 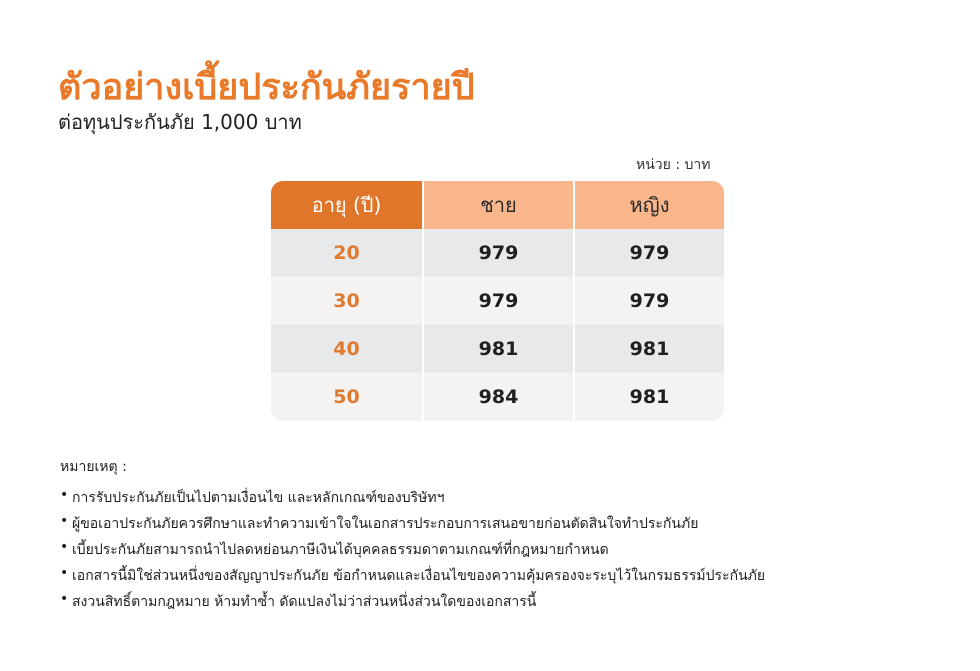 I want to click on table-row: 30 979 979, so click(x=497, y=301).